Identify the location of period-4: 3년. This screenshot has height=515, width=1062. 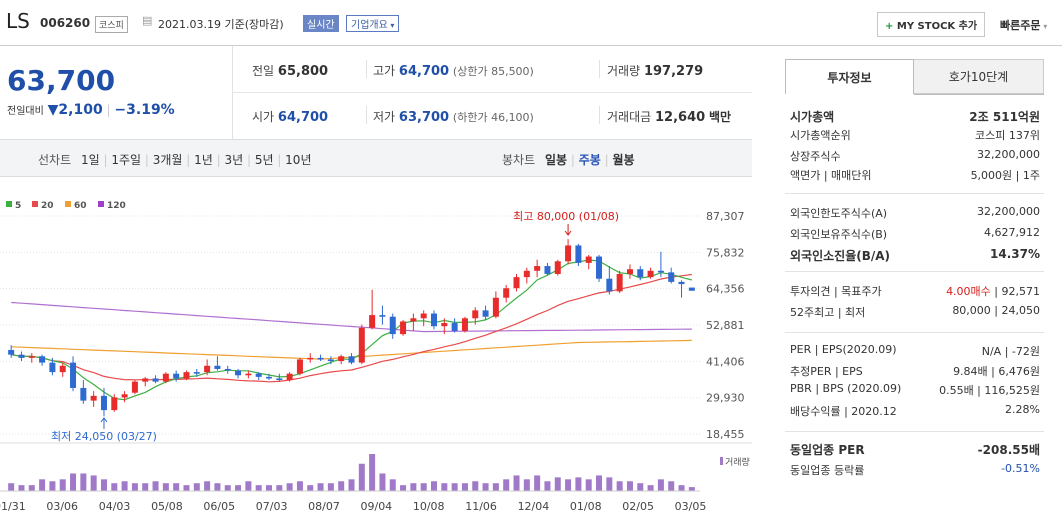
(234, 160).